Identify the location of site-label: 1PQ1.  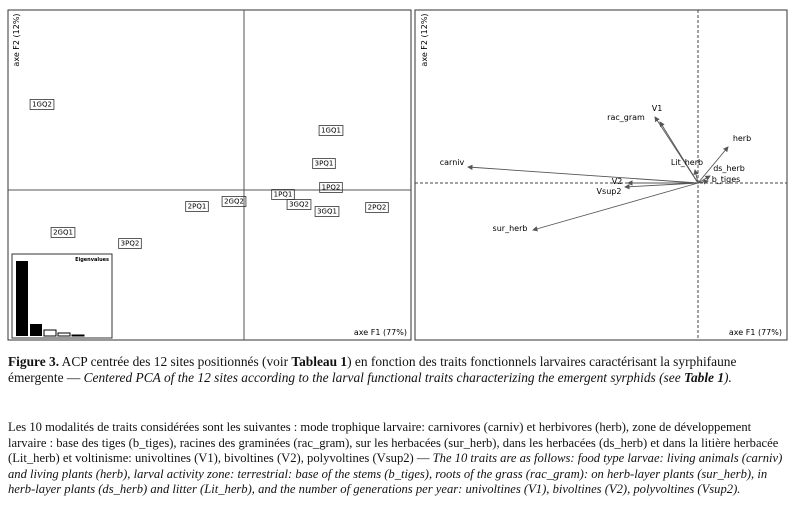
(283, 195).